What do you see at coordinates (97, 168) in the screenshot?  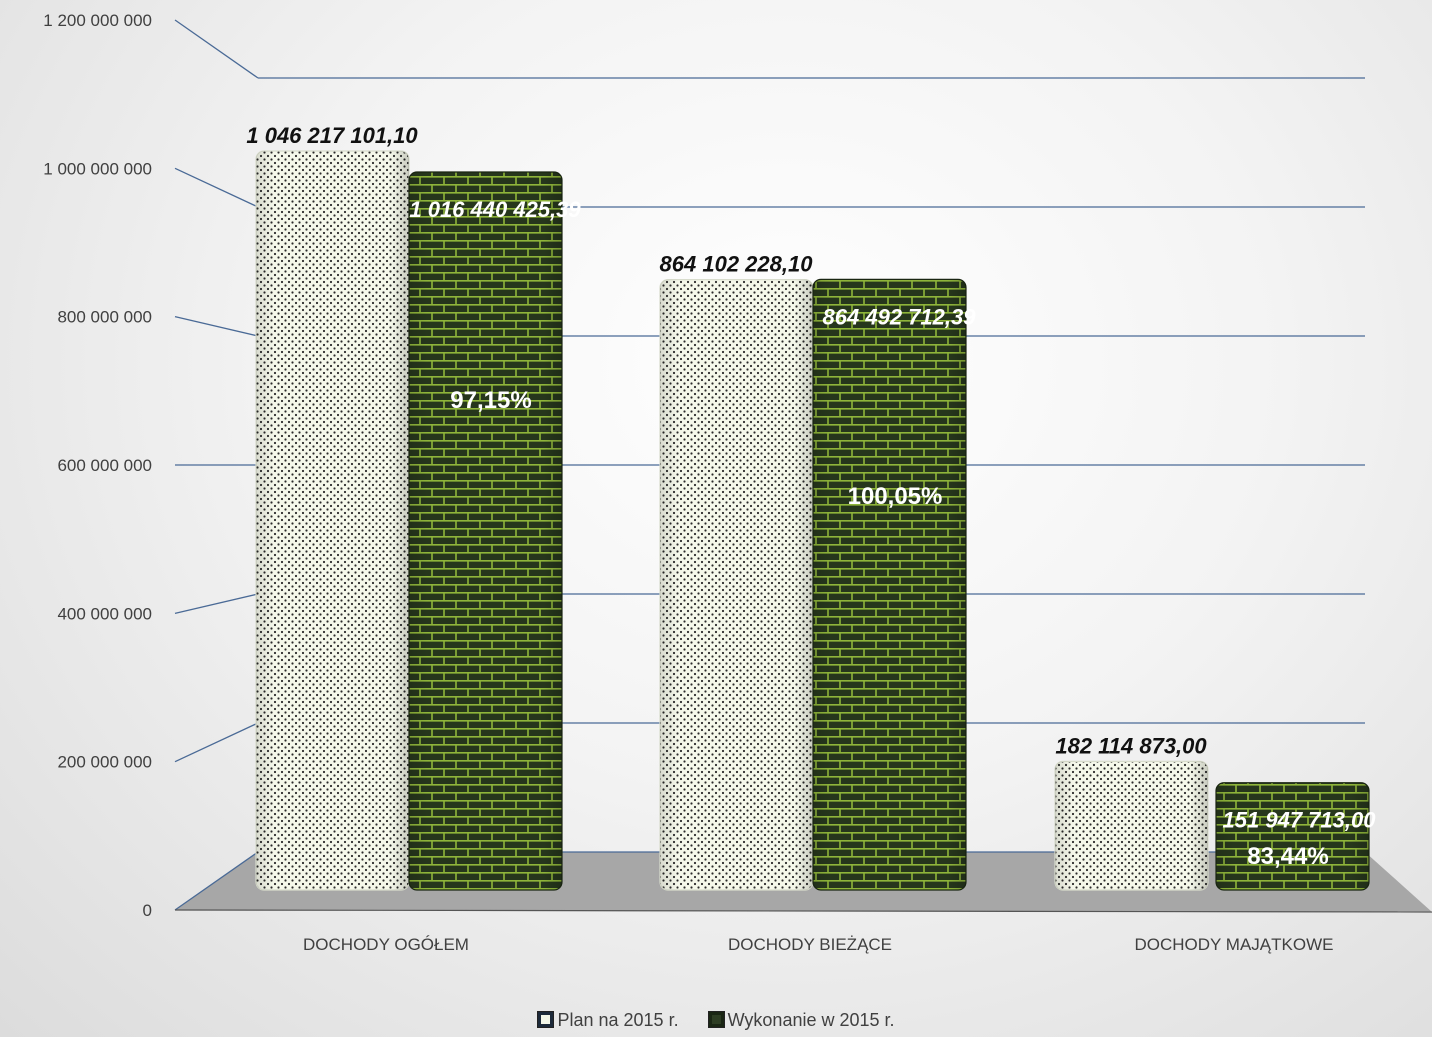 I see `y-tick-label: 1 000 000 000` at bounding box center [97, 168].